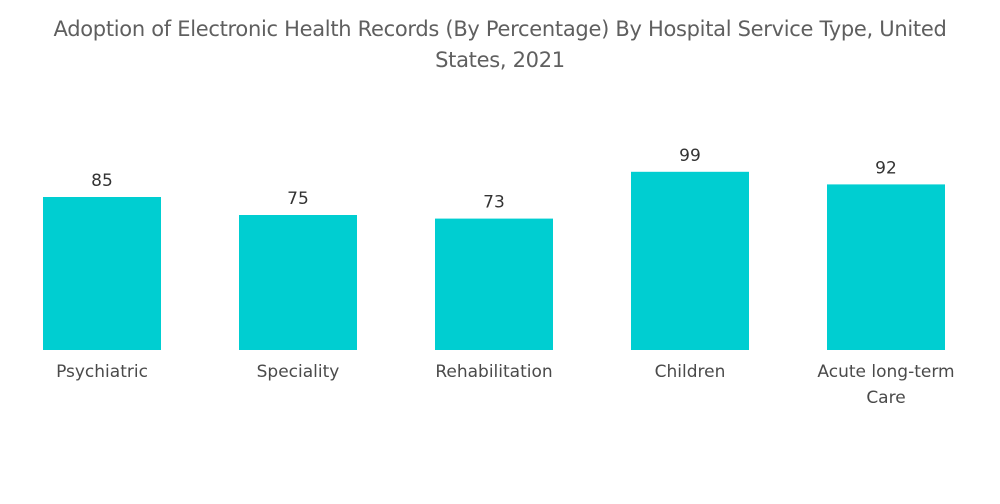  Describe the element at coordinates (885, 372) in the screenshot. I see `x-tick-label: Acute long-term` at that location.